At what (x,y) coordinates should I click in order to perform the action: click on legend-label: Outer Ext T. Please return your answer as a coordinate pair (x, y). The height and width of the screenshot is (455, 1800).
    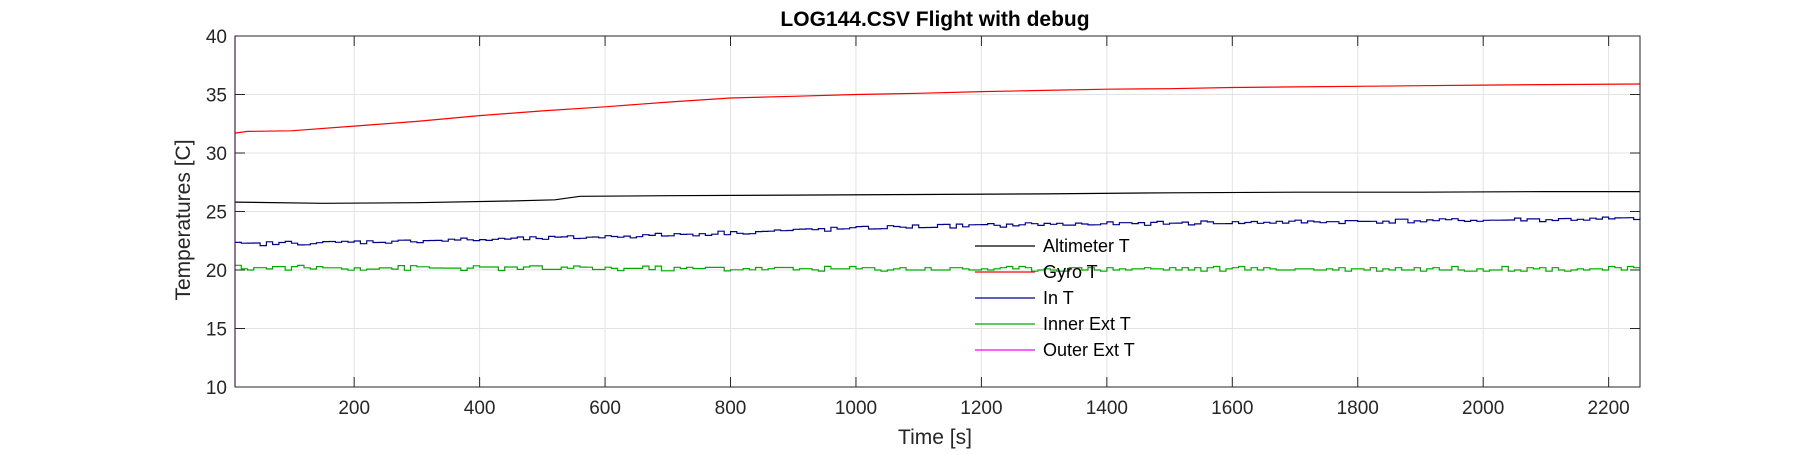
    Looking at the image, I should click on (1089, 350).